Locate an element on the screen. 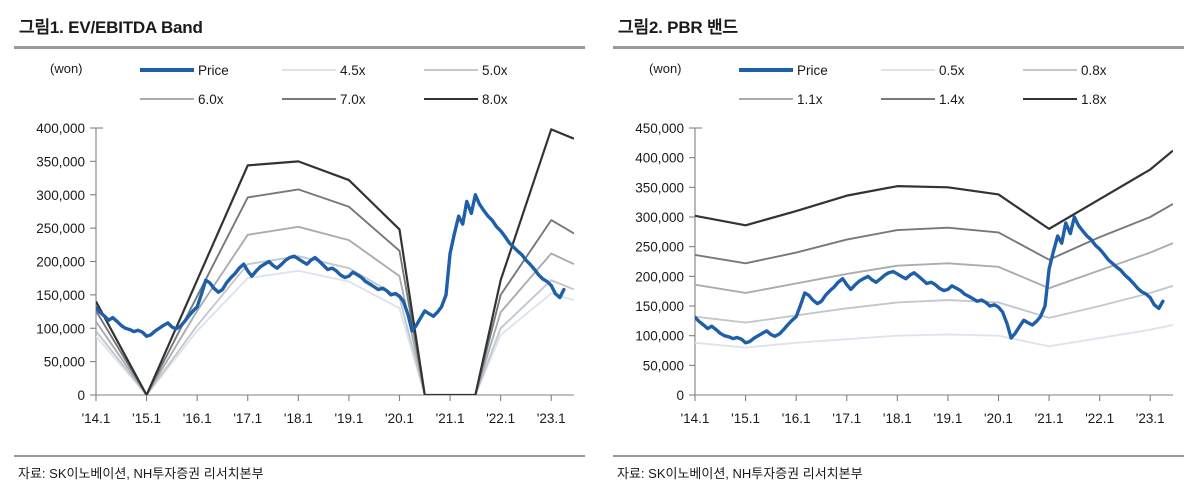 Image resolution: width=1198 pixels, height=493 pixels. legend-item-1-1x: 1.1x is located at coordinates (781, 99).